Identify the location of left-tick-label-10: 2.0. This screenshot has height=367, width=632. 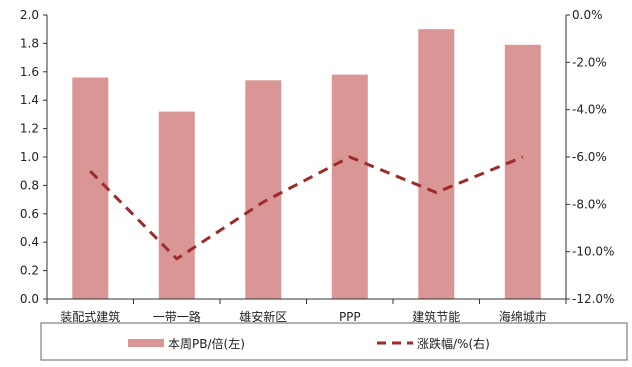
(29, 15).